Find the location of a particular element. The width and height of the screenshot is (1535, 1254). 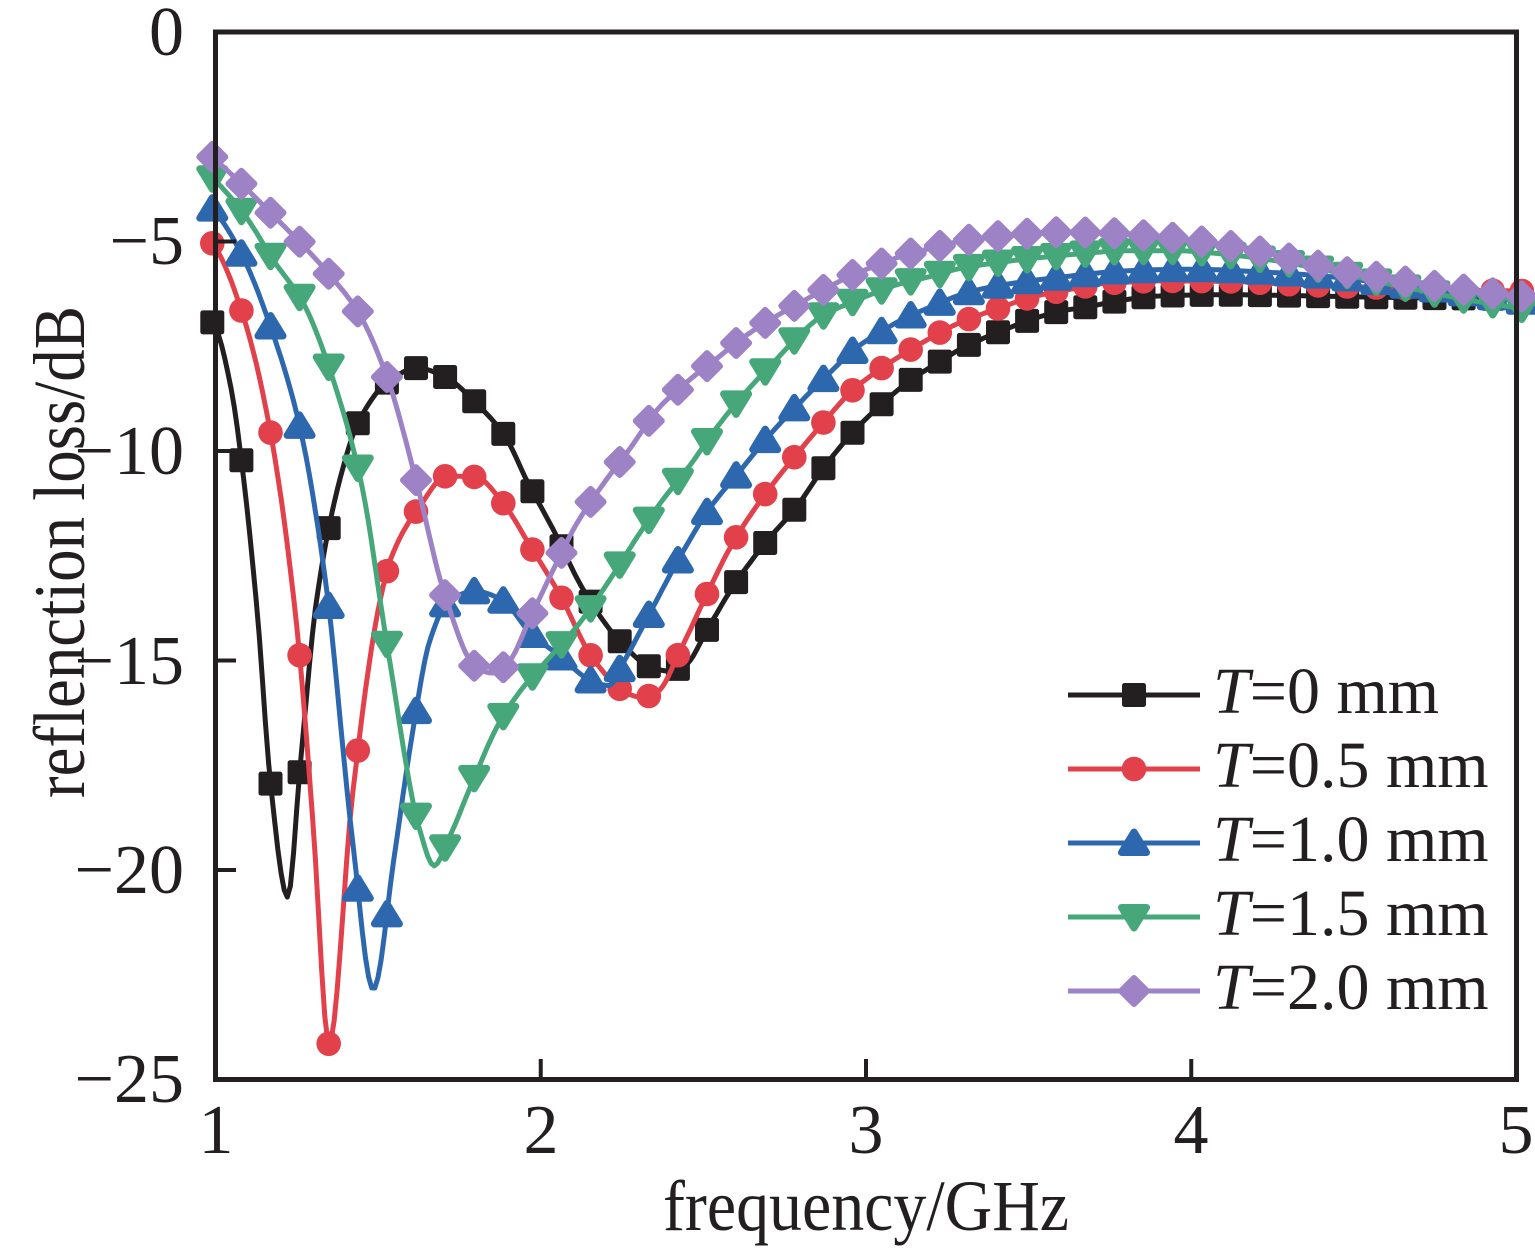

svg-text: −25 is located at coordinates (129, 1079).